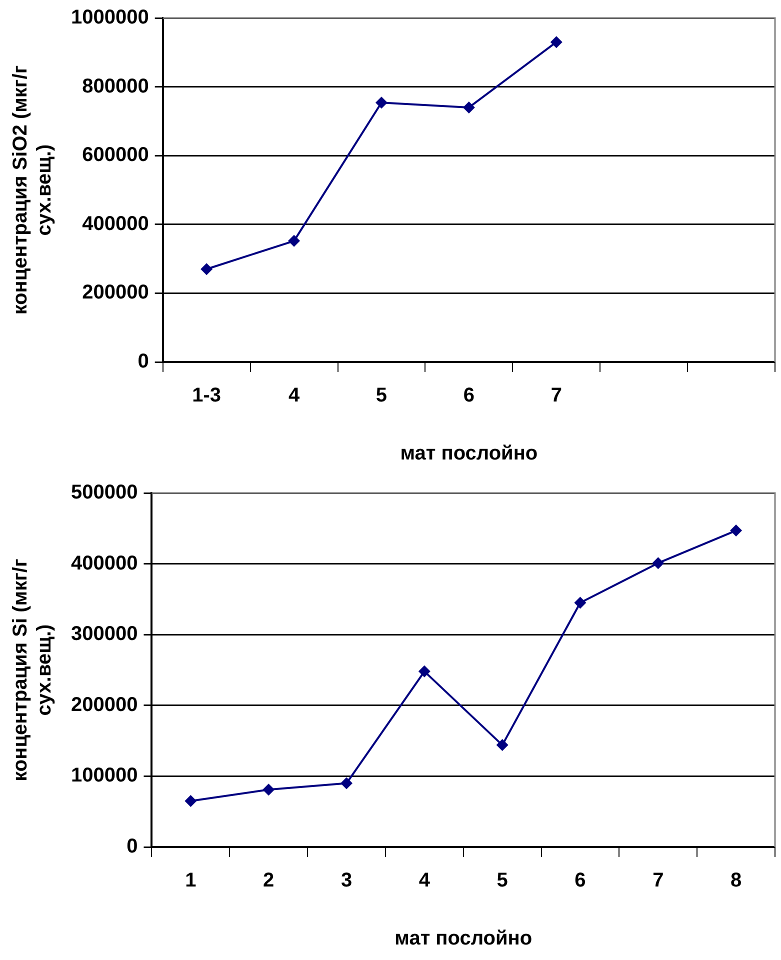 This screenshot has width=781, height=960. Describe the element at coordinates (115, 86) in the screenshot. I see `y-tick-label: 800000` at that location.